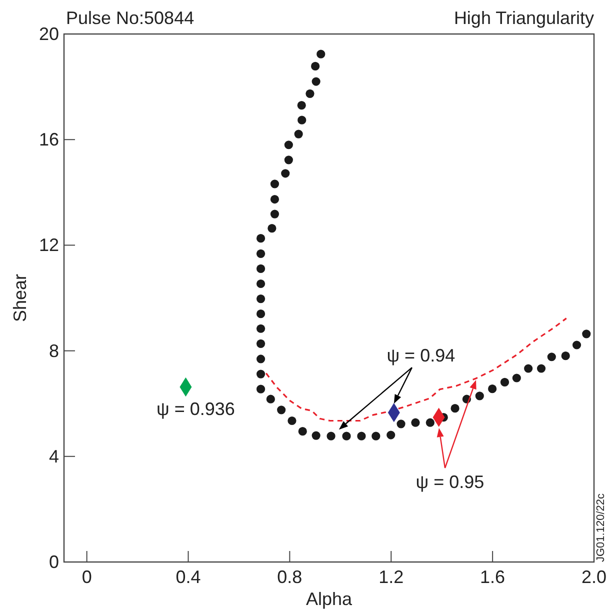 Image resolution: width=608 pixels, height=615 pixels. What do you see at coordinates (421, 356) in the screenshot?
I see `annotation: ψ = 0.94` at bounding box center [421, 356].